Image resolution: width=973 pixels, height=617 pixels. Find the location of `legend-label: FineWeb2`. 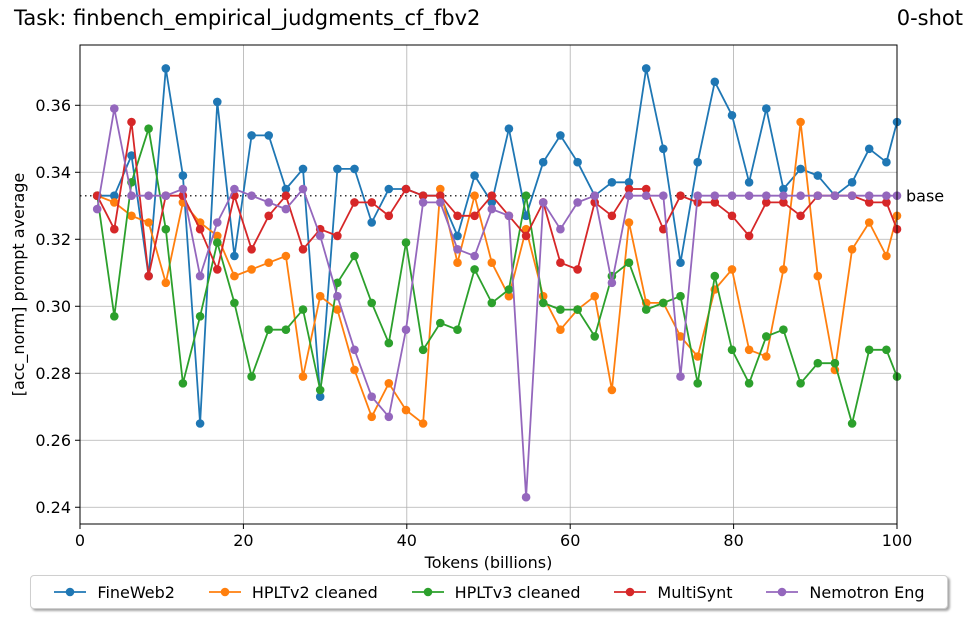

legend-label: FineWeb2 is located at coordinates (136, 592).